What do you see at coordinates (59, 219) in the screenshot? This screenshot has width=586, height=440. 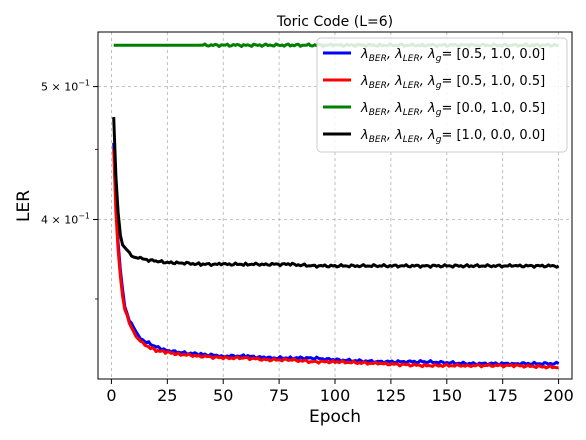 I see `y-tick-label-base: 4 × 10` at bounding box center [59, 219].